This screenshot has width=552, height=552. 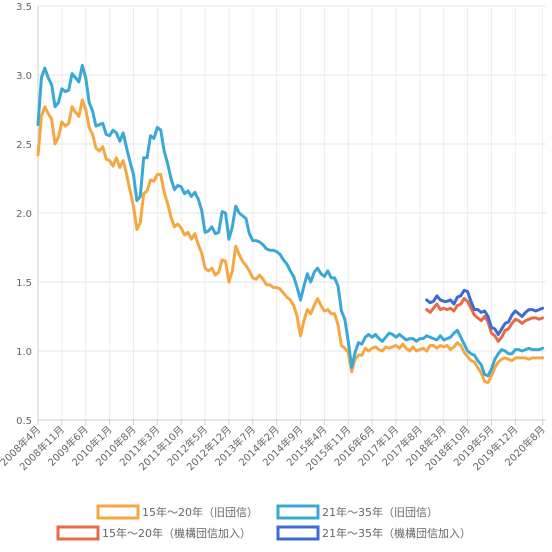 What do you see at coordinates (200, 512) in the screenshot?
I see `legend-label: 15年～20年（旧団信）` at bounding box center [200, 512].